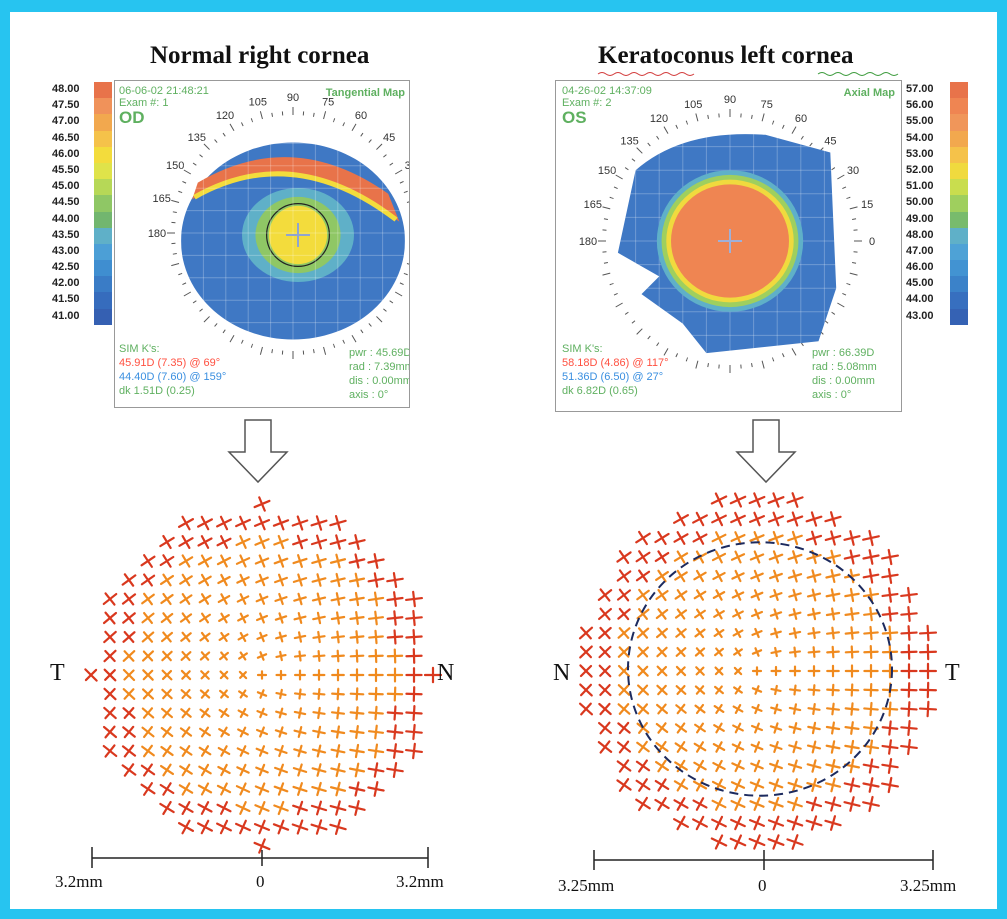 The image size is (1007, 919). I want to click on scale-row: 45.00, so click(82, 187).